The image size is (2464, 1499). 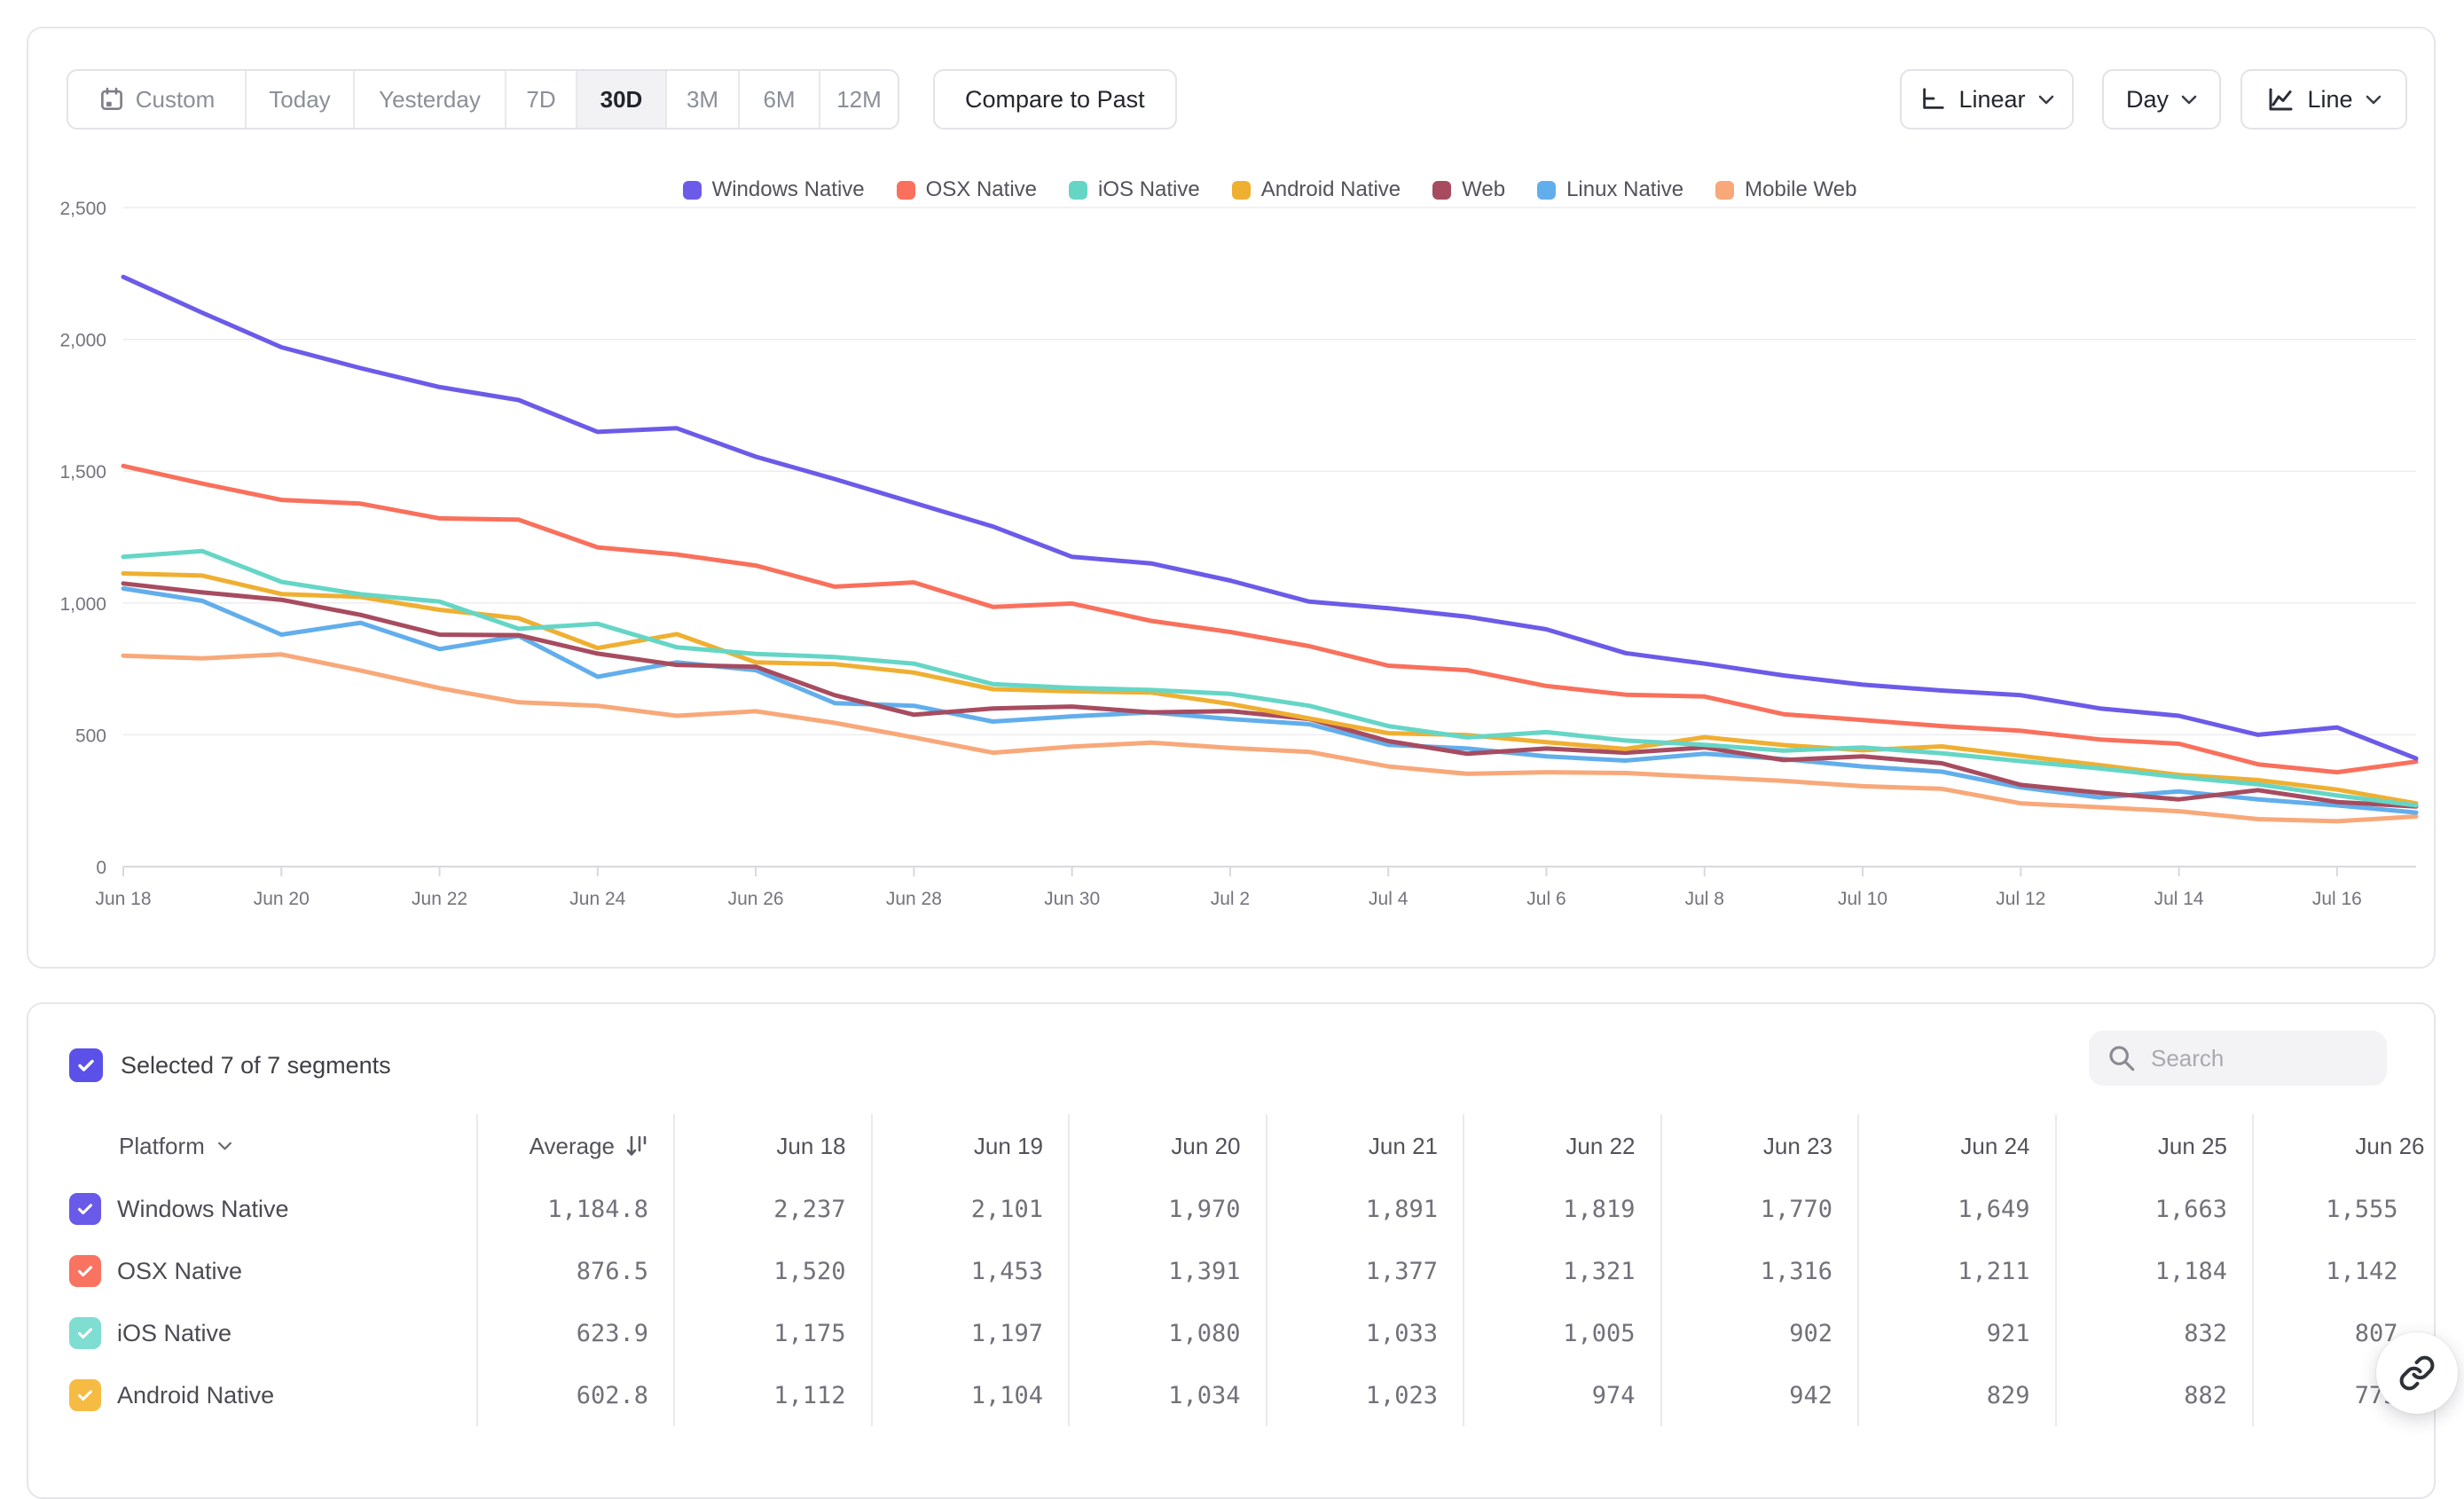 What do you see at coordinates (780, 99) in the screenshot?
I see `range-6m: 6M` at bounding box center [780, 99].